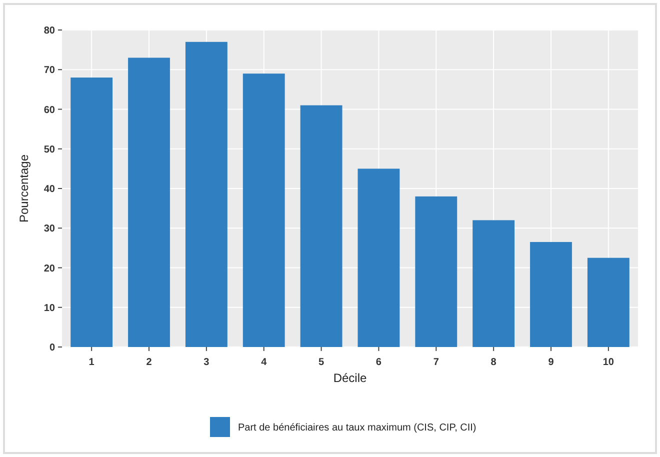  Describe the element at coordinates (357, 428) in the screenshot. I see `legend-label: Part de bénéficiaires au taux maximum (CIS, CIP, CII)` at that location.